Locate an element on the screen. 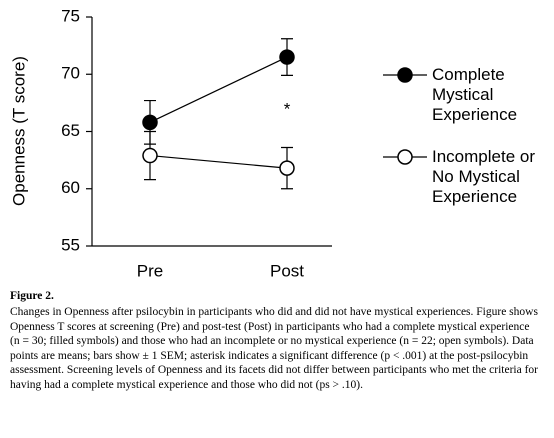 This screenshot has height=438, width=554. y-tick-label: 55 is located at coordinates (70, 244).